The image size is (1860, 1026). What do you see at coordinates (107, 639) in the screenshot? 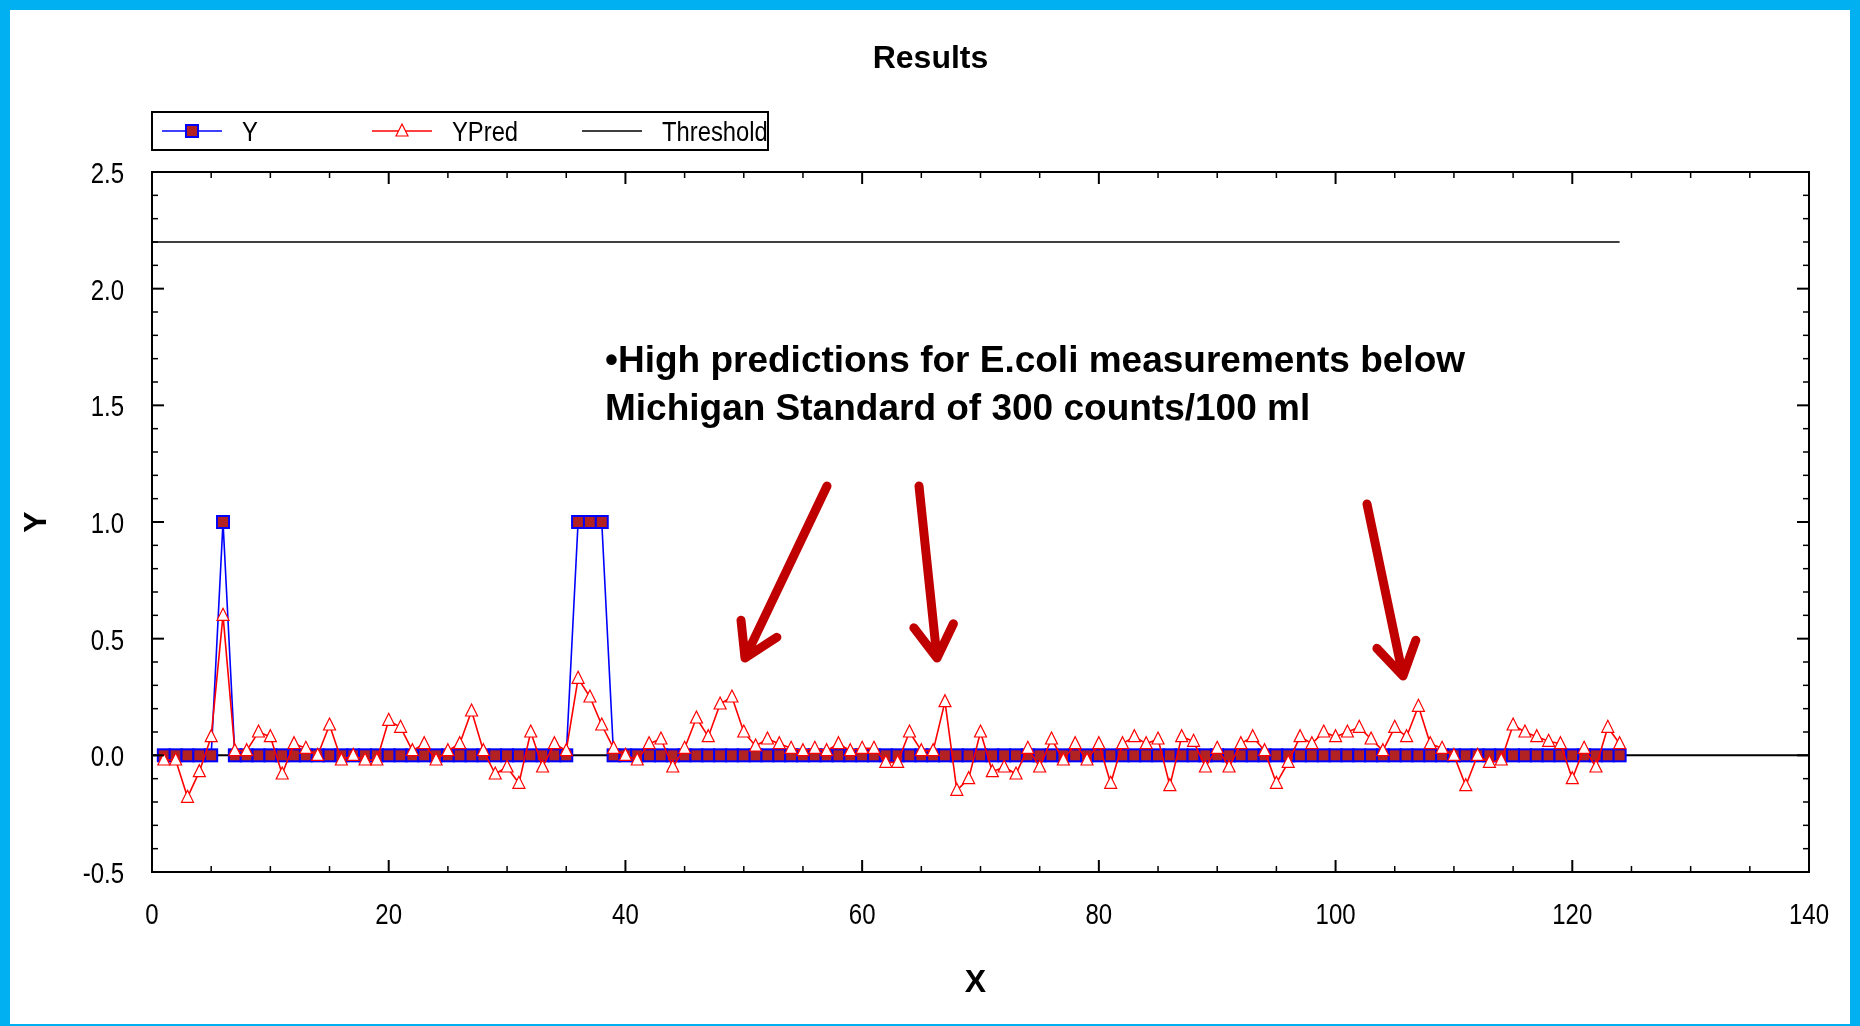
I see `y-tick-label: 0.5` at bounding box center [107, 639].